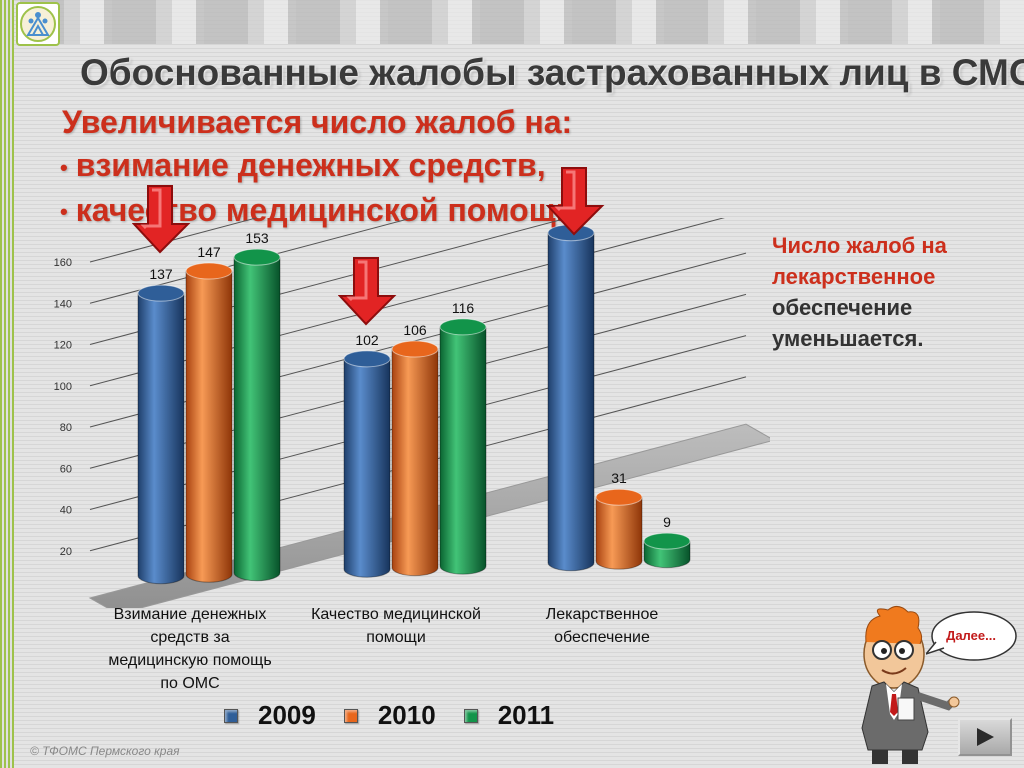  What do you see at coordinates (910, 685) in the screenshot?
I see `professor-mascot-icon` at bounding box center [910, 685].